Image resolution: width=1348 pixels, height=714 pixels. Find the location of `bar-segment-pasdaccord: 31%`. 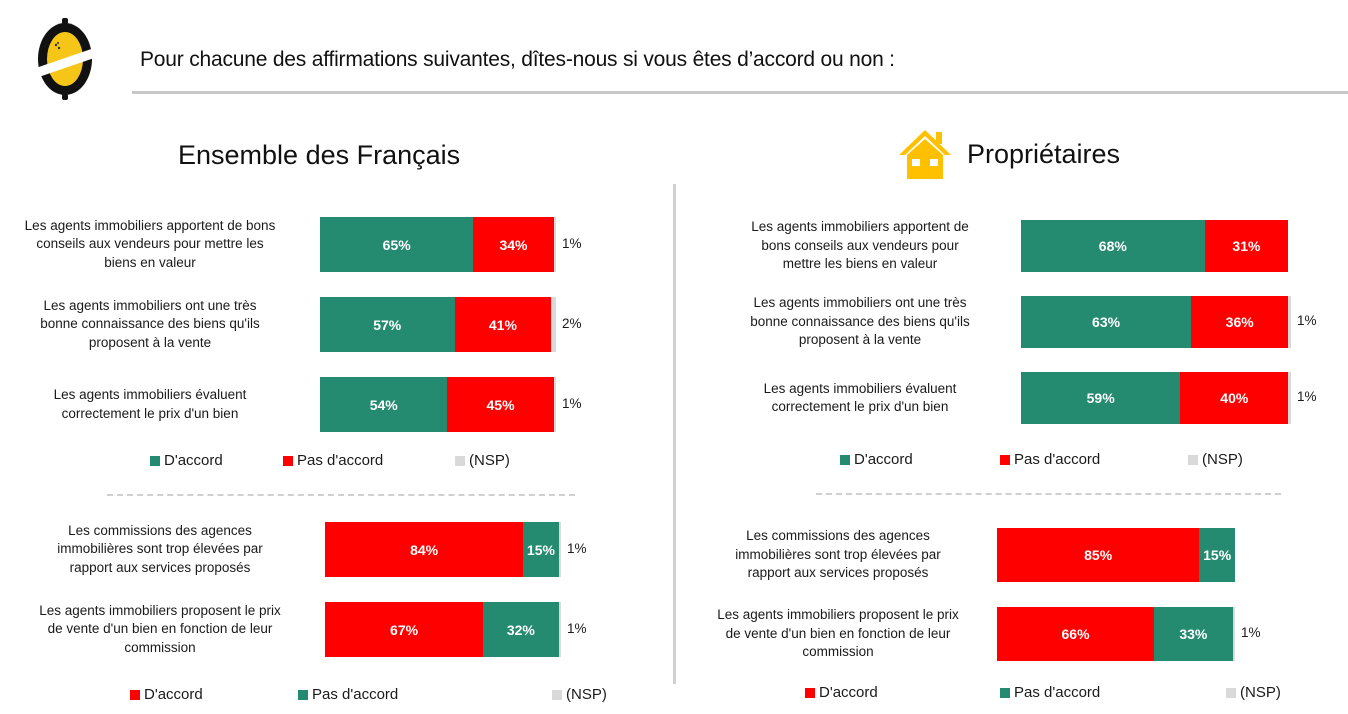

bar-segment-pasdaccord: 31% is located at coordinates (1246, 246).